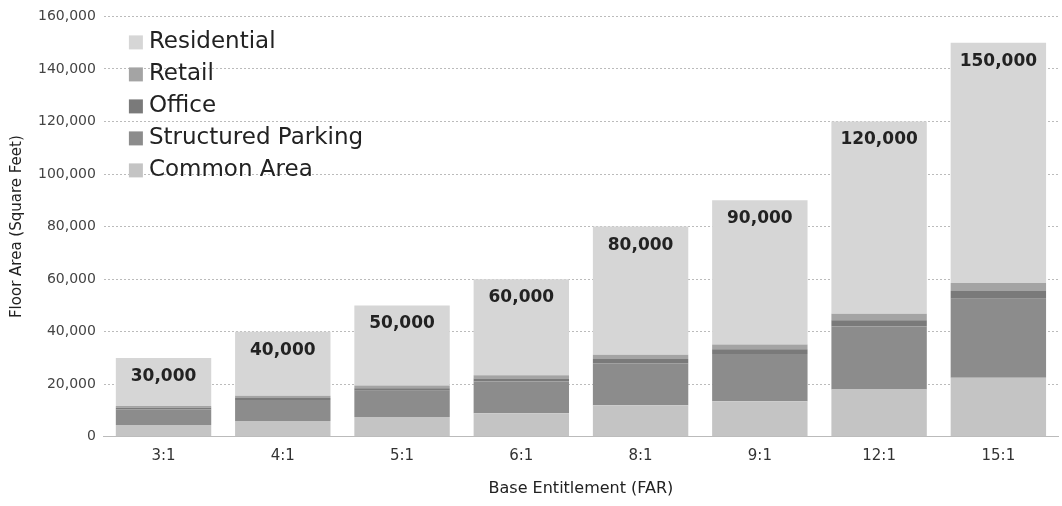  Describe the element at coordinates (66, 15) in the screenshot. I see `y-tick-label: 160,000` at that location.